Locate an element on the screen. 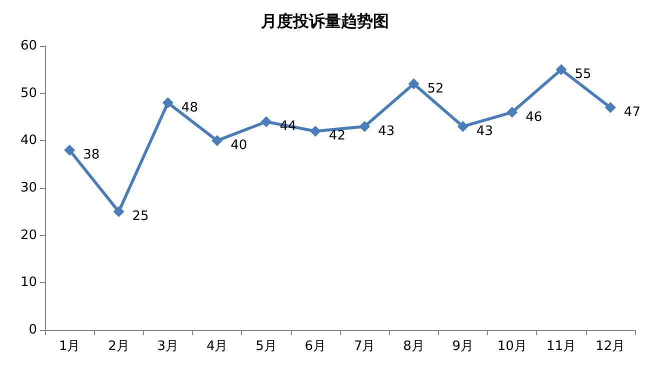  x-tick-label: 7月 is located at coordinates (365, 346).